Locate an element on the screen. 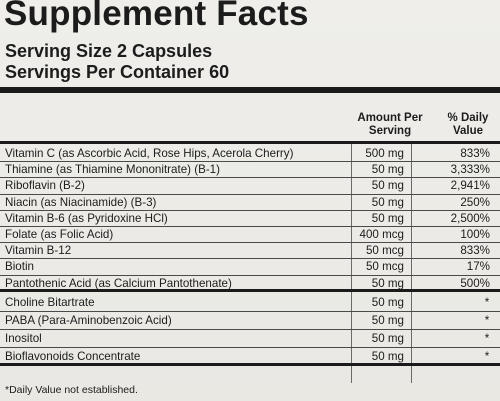 The height and width of the screenshot is (401, 500). column-header-amount-line1: Amount Per is located at coordinates (390, 118).